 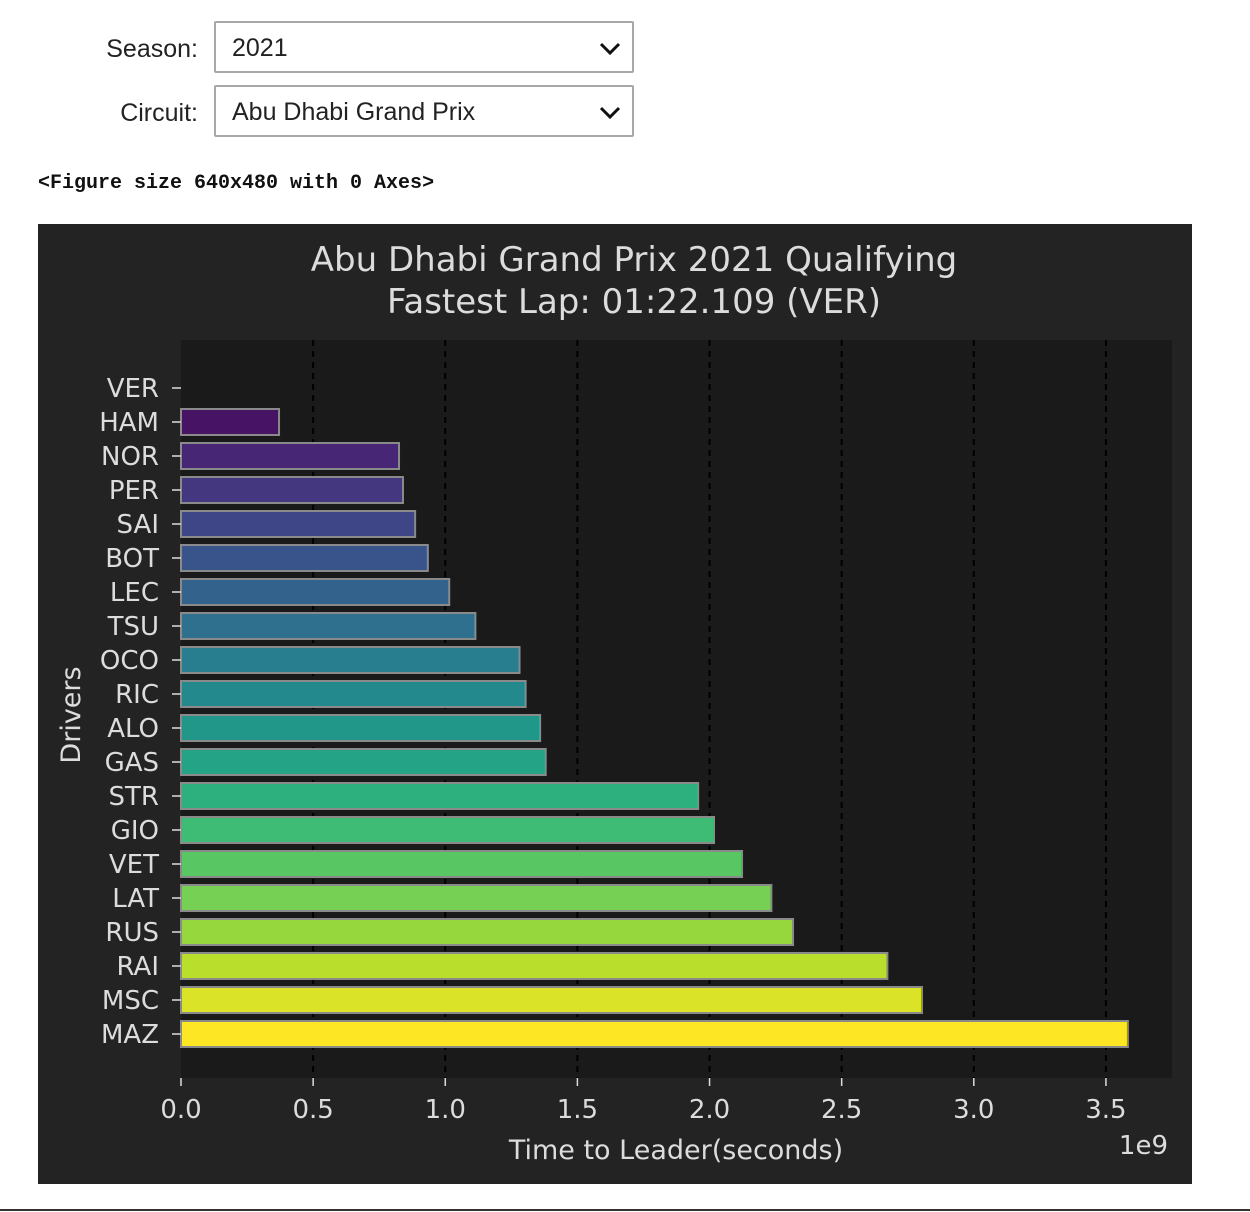 I want to click on bar-ham, so click(x=230, y=422).